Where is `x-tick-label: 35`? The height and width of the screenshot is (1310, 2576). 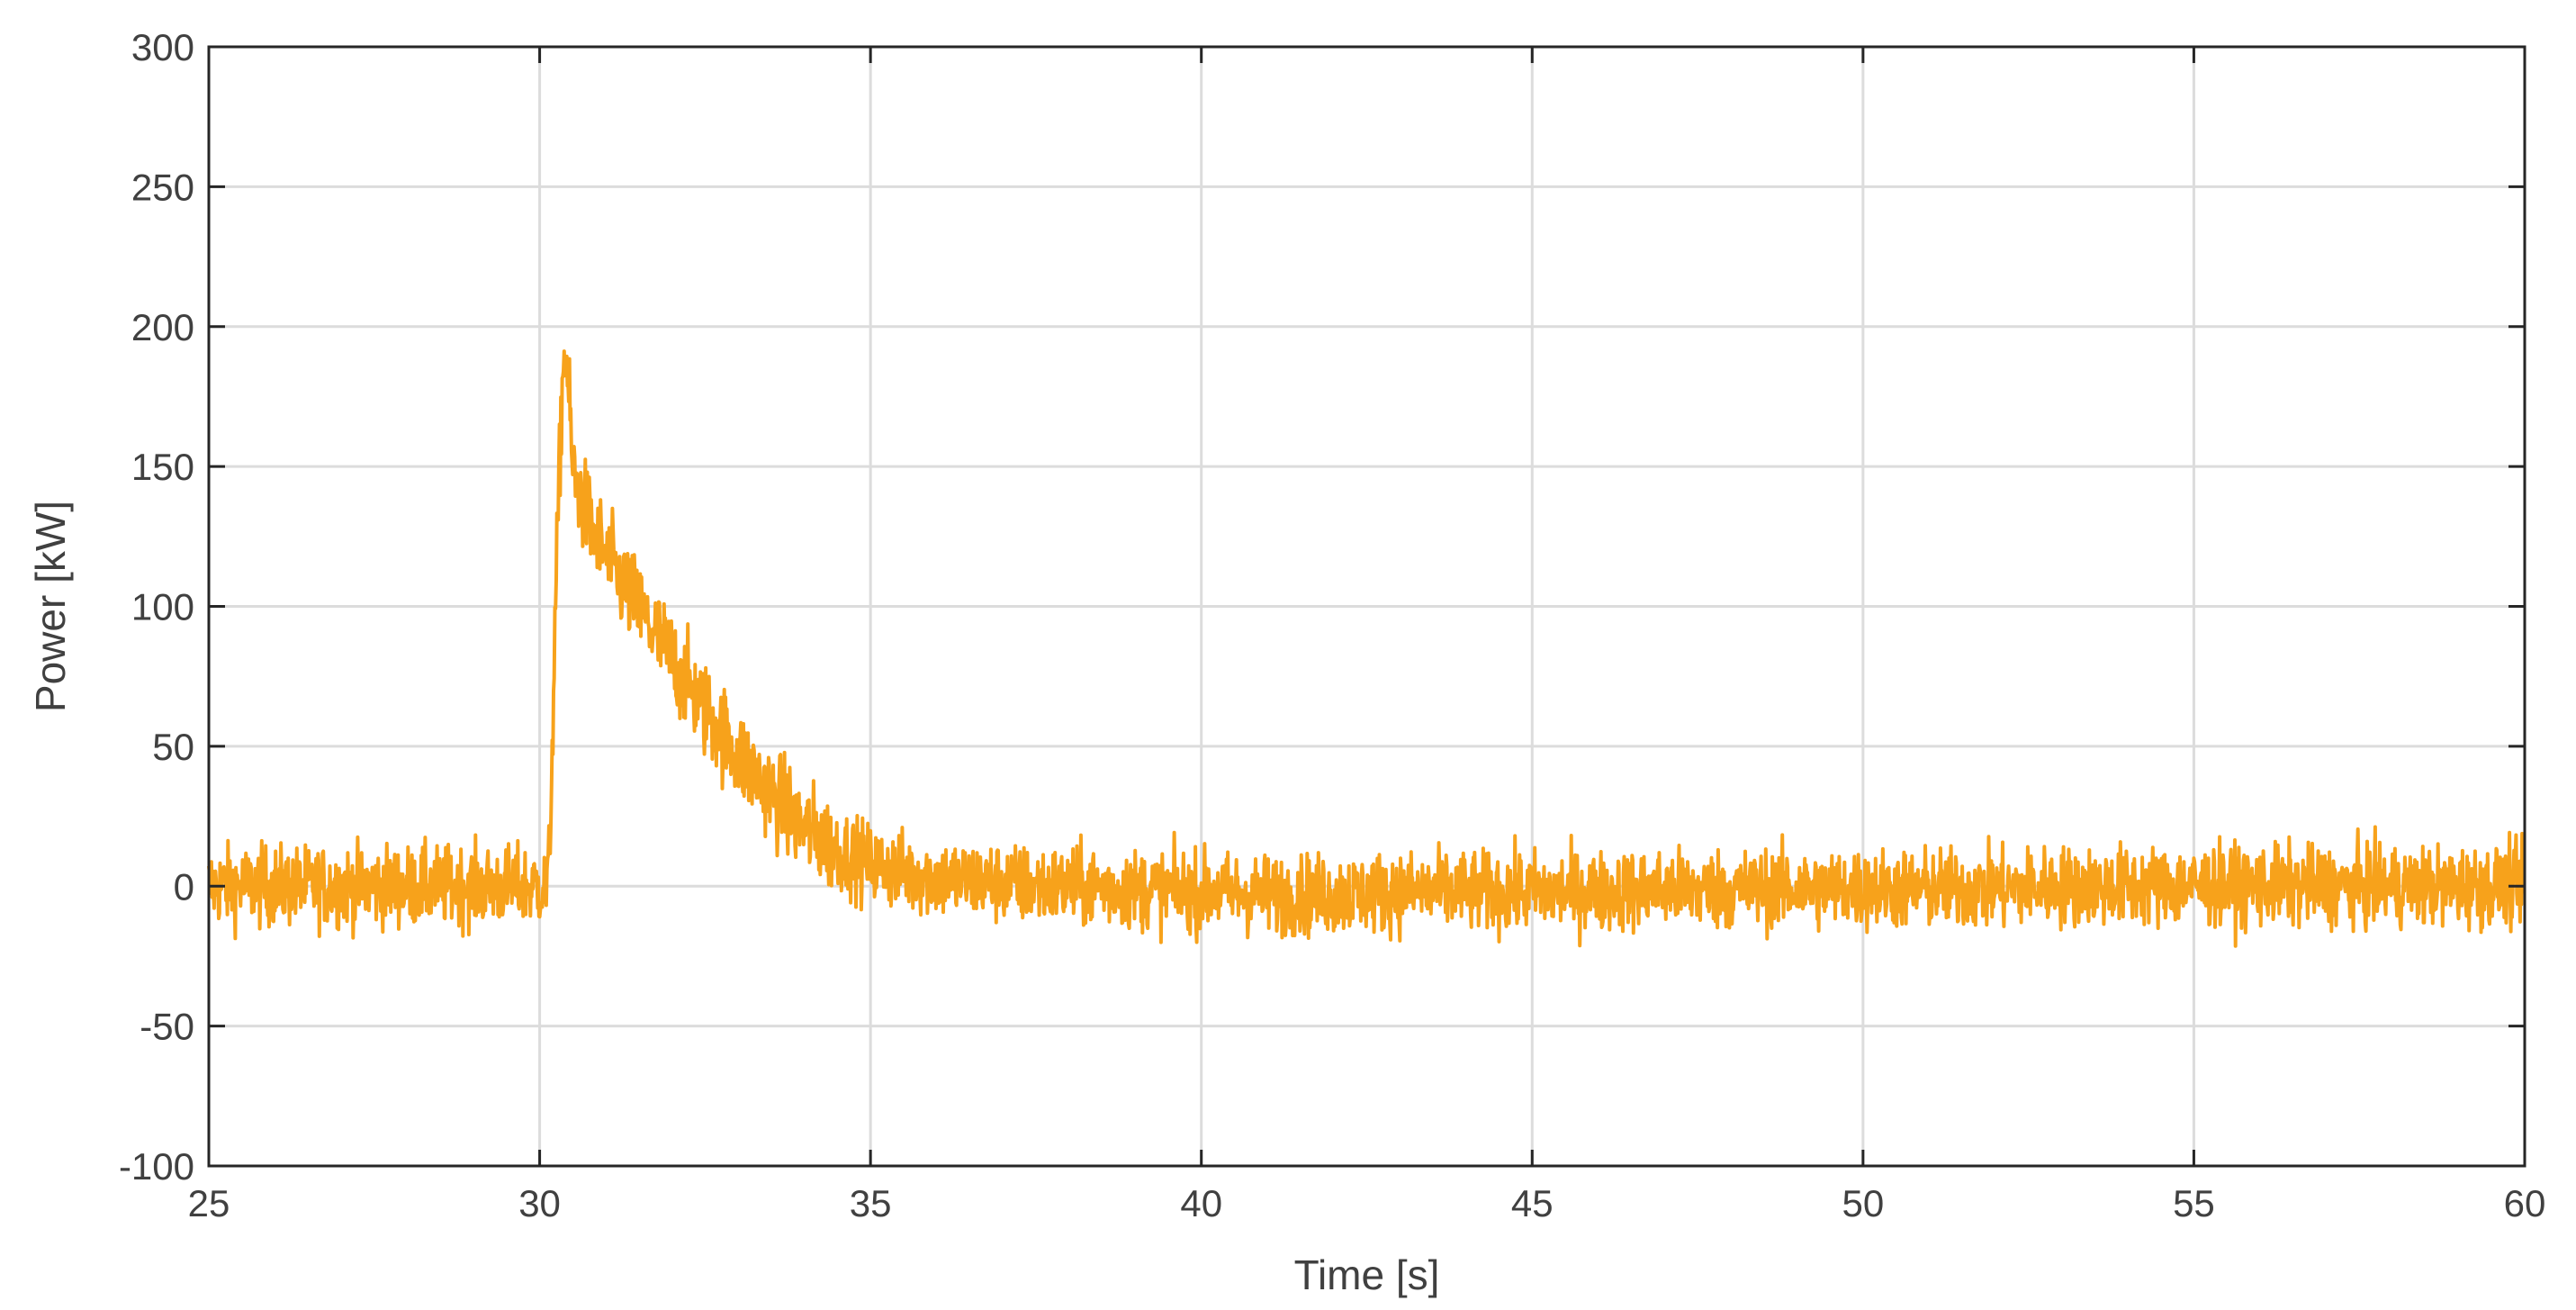
x-tick-label: 35 is located at coordinates (871, 1203).